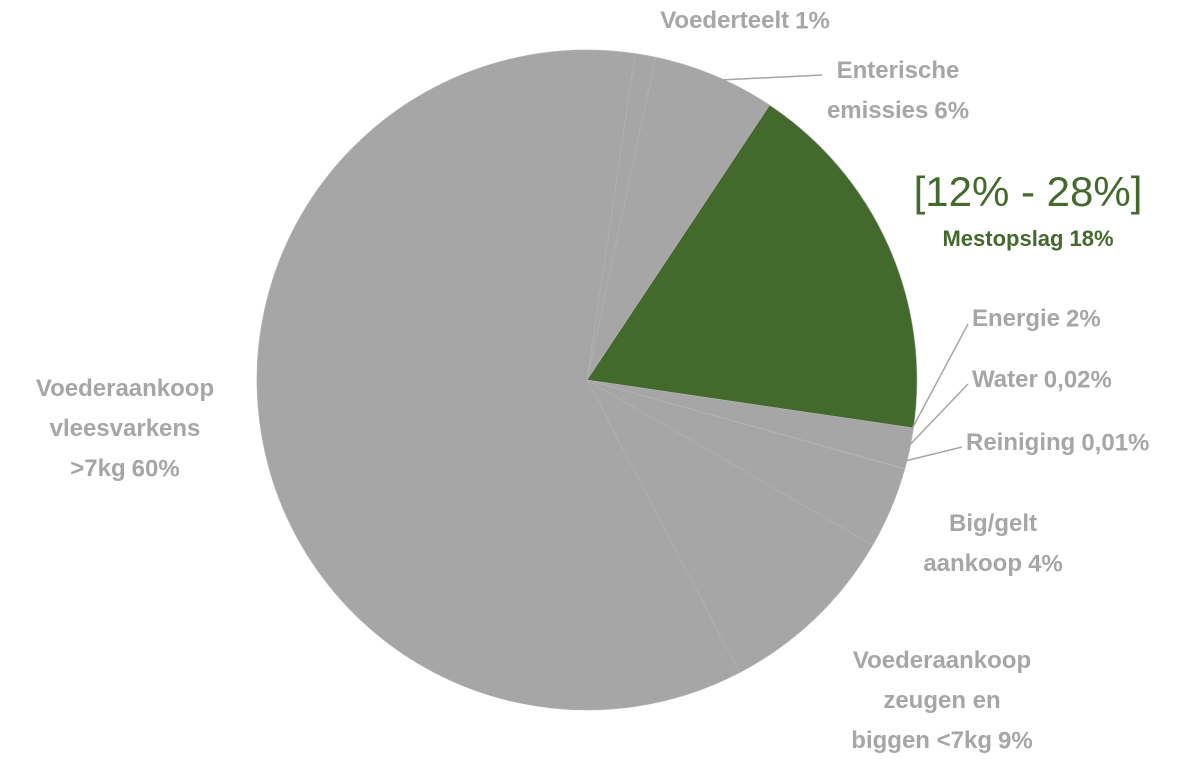 This screenshot has height=759, width=1194. I want to click on slice-value-label: 0,01%, so click(1115, 442).